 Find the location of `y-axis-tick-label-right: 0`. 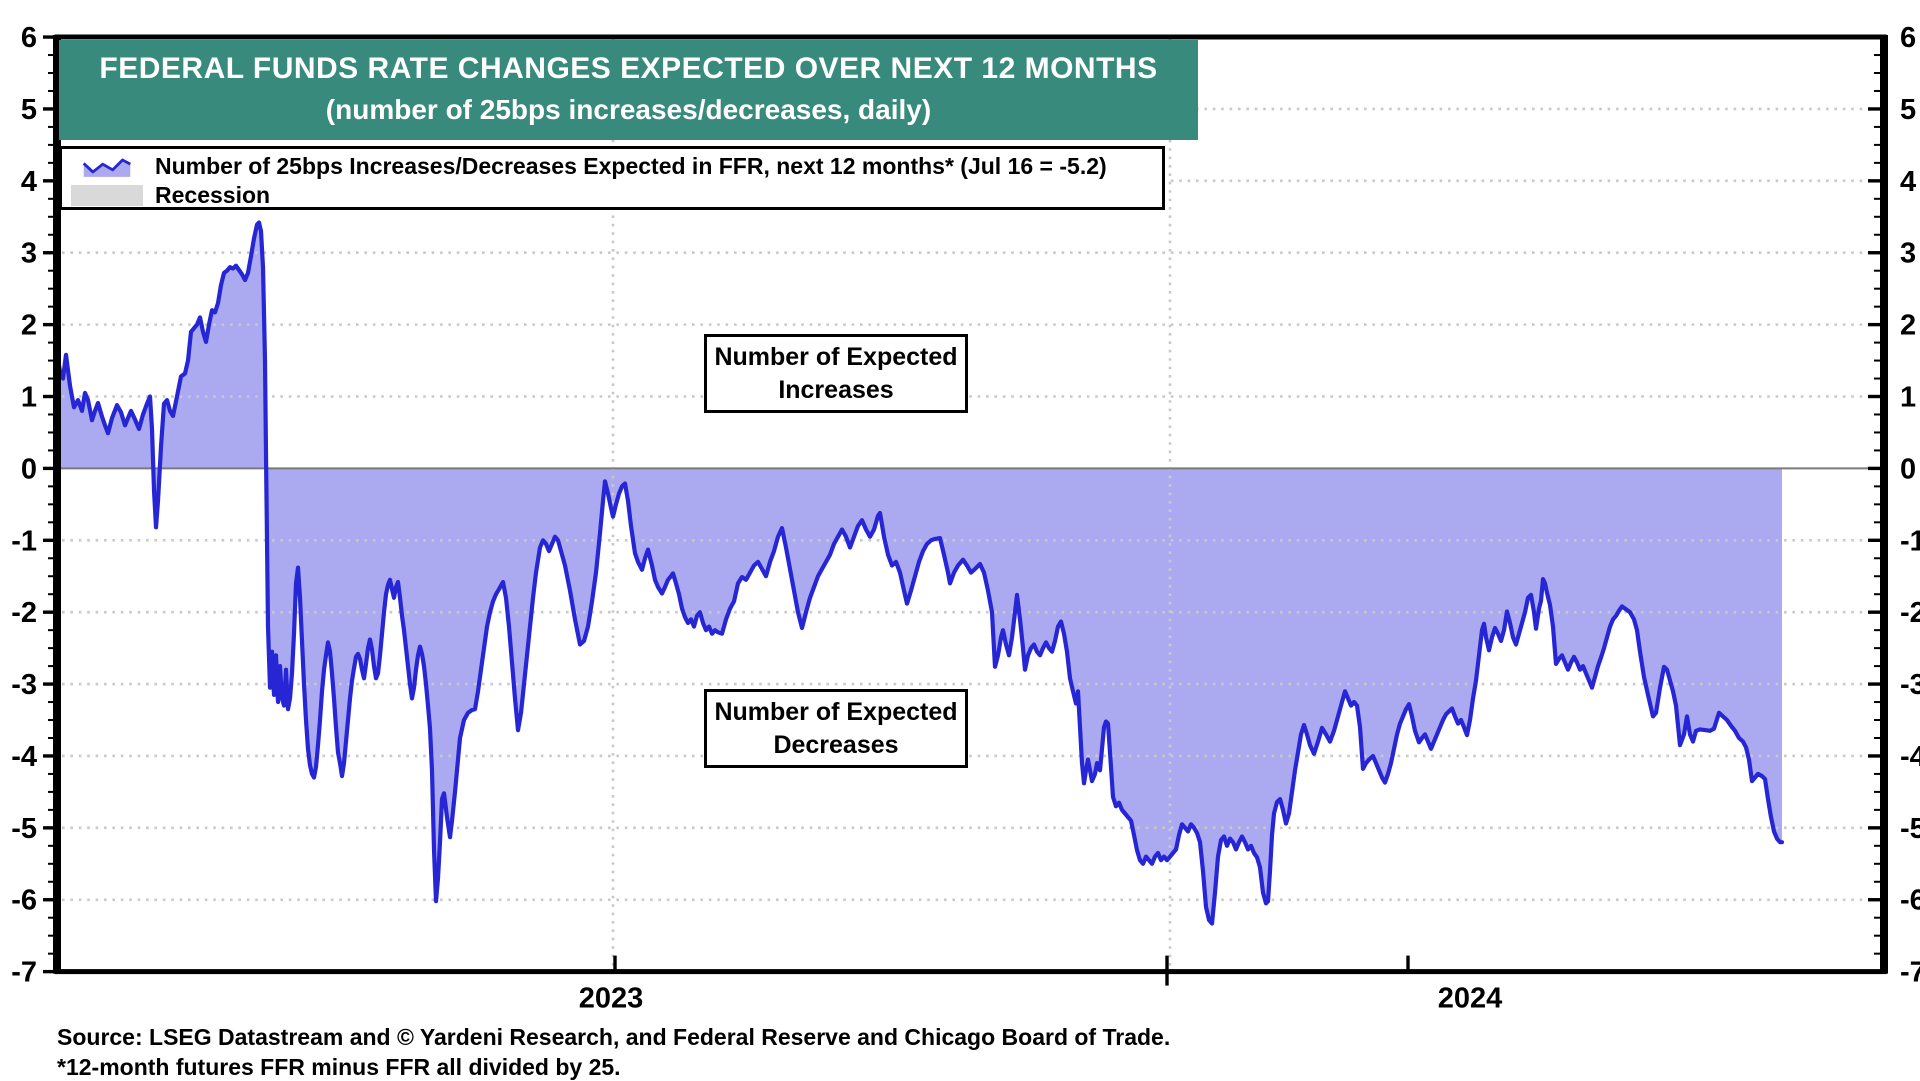

y-axis-tick-label-right: 0 is located at coordinates (1908, 469).